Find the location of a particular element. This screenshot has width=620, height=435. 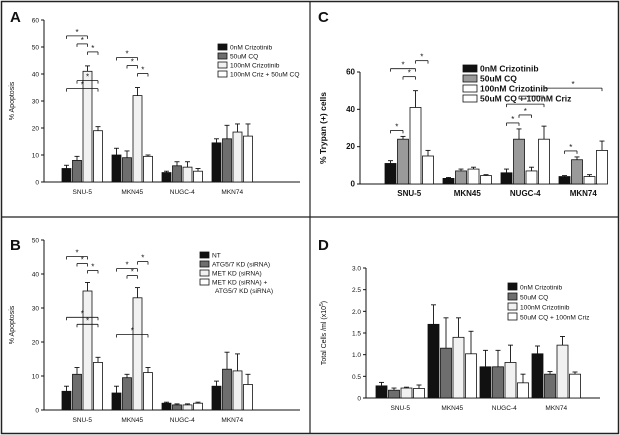

panel-label: C is located at coordinates (323, 17).